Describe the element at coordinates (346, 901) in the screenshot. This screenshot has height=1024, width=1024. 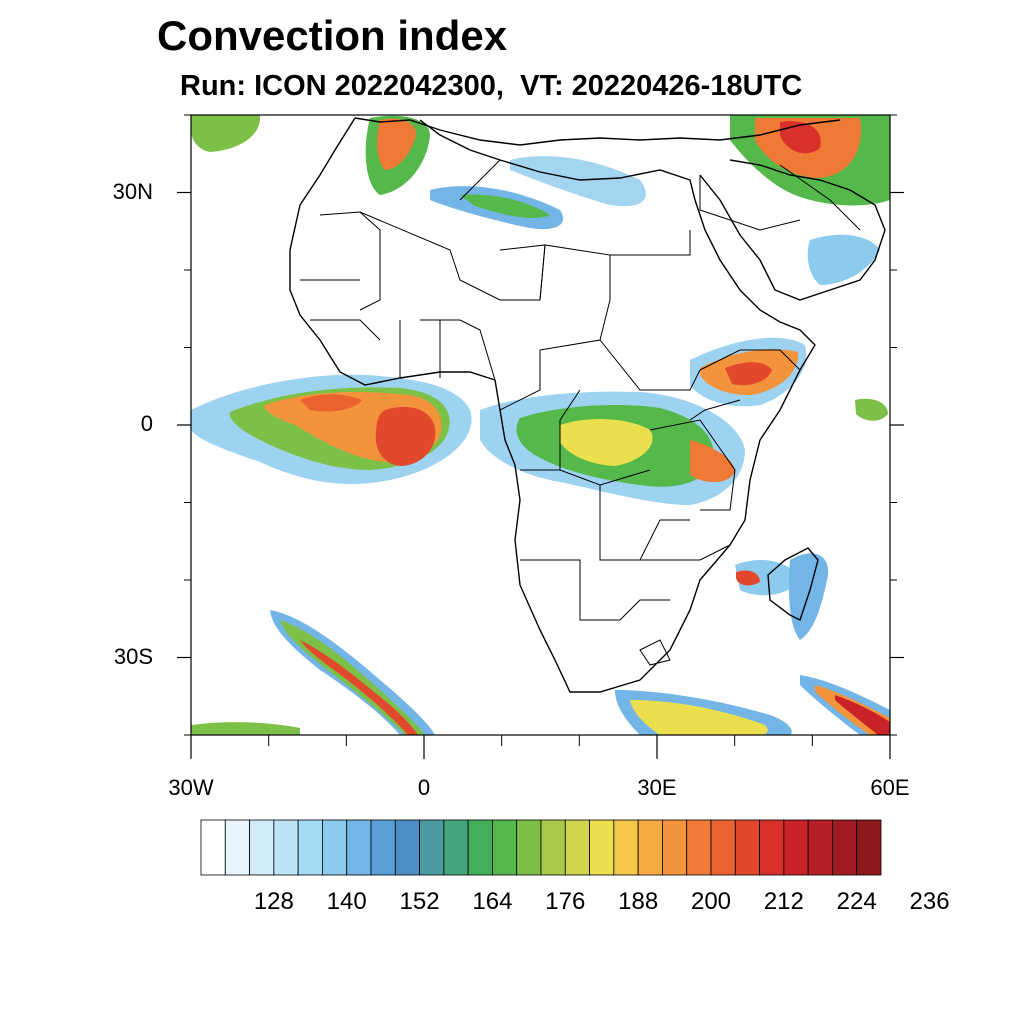
I see `colorbar-label: 140` at that location.